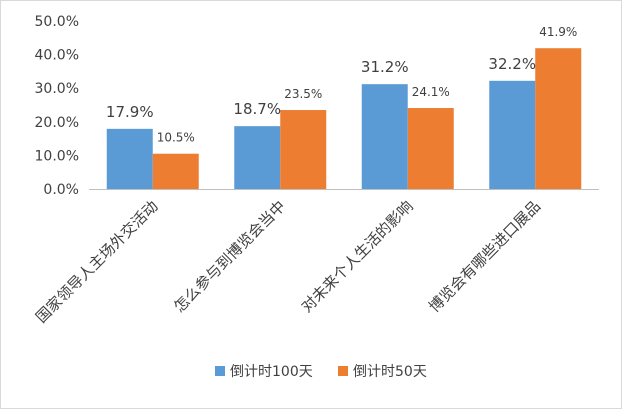 The height and width of the screenshot is (413, 622). I want to click on y-tick-label: 0.0%, so click(61, 190).